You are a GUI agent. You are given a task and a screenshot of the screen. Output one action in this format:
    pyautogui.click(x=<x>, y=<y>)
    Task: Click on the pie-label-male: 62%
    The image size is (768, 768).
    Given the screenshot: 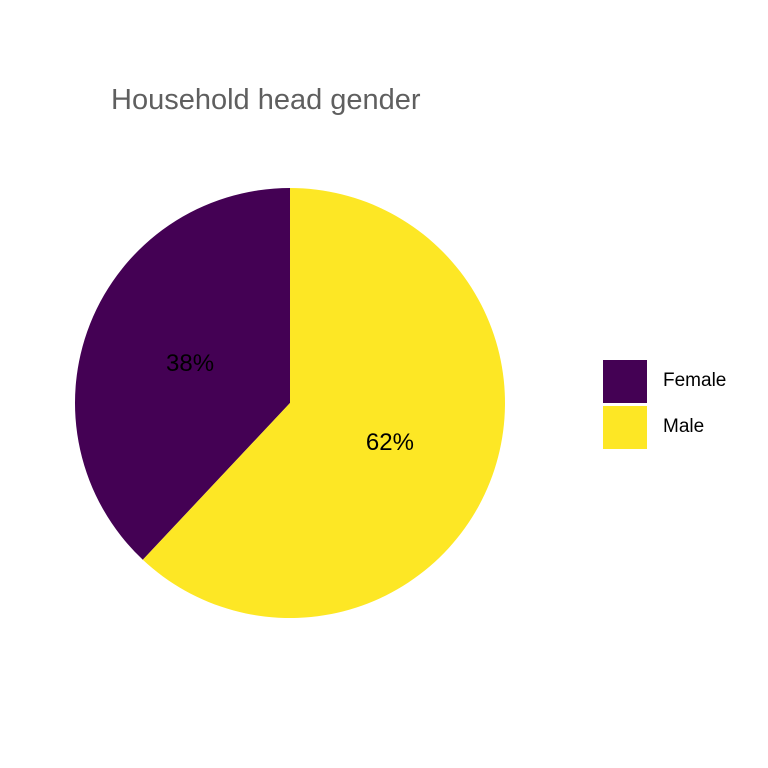 What is the action you would take?
    pyautogui.click(x=390, y=442)
    